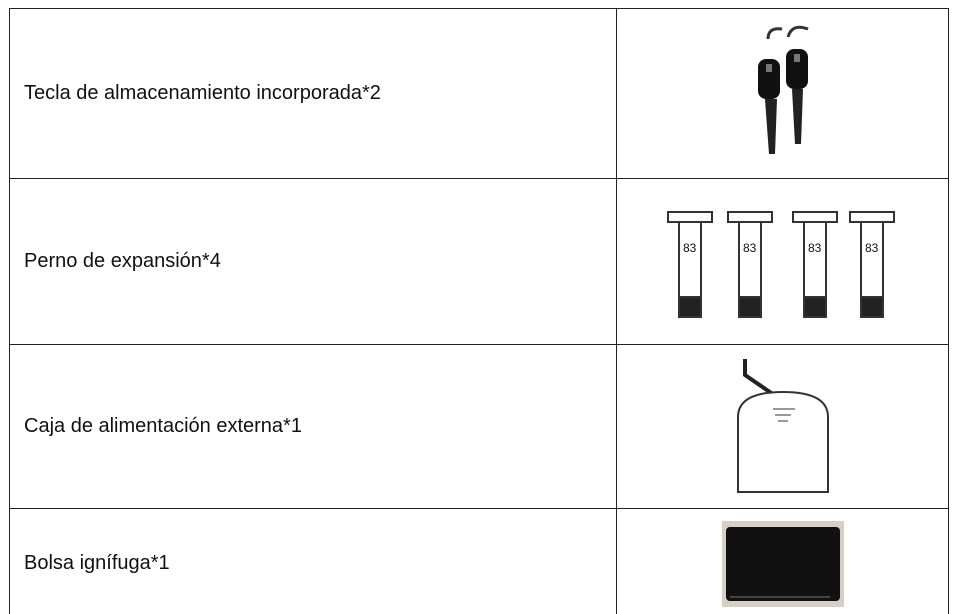  What do you see at coordinates (782, 563) in the screenshot?
I see `bag-icon` at bounding box center [782, 563].